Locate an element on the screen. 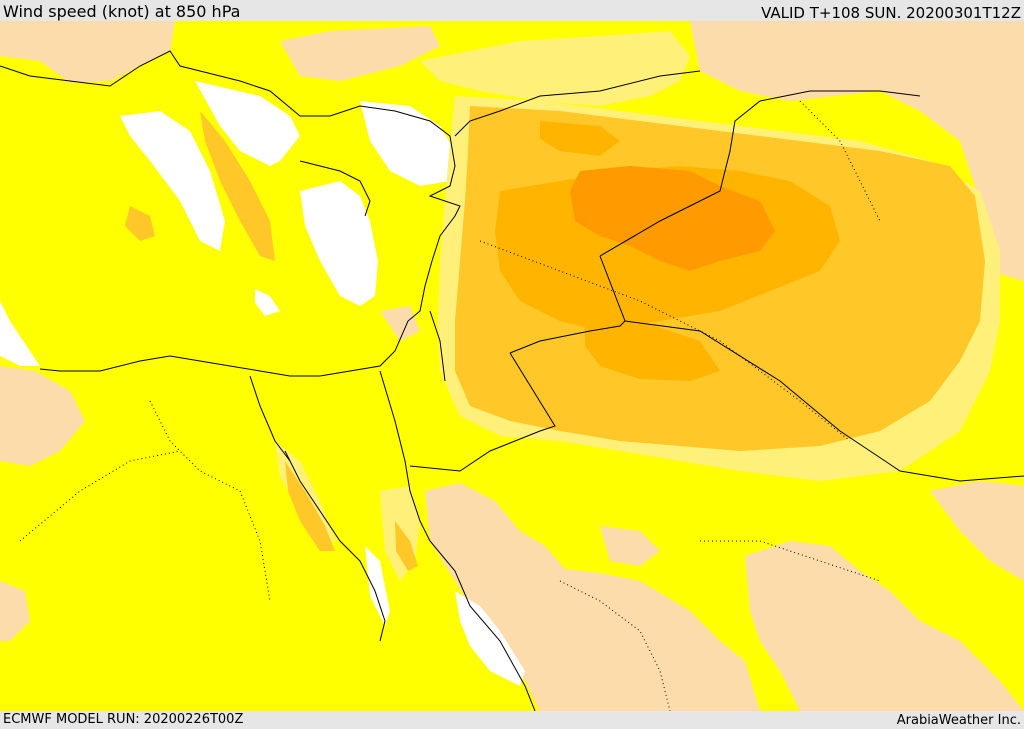  valid-time-label: VALID T+108 SUN. 20200301T12Z is located at coordinates (891, 13).